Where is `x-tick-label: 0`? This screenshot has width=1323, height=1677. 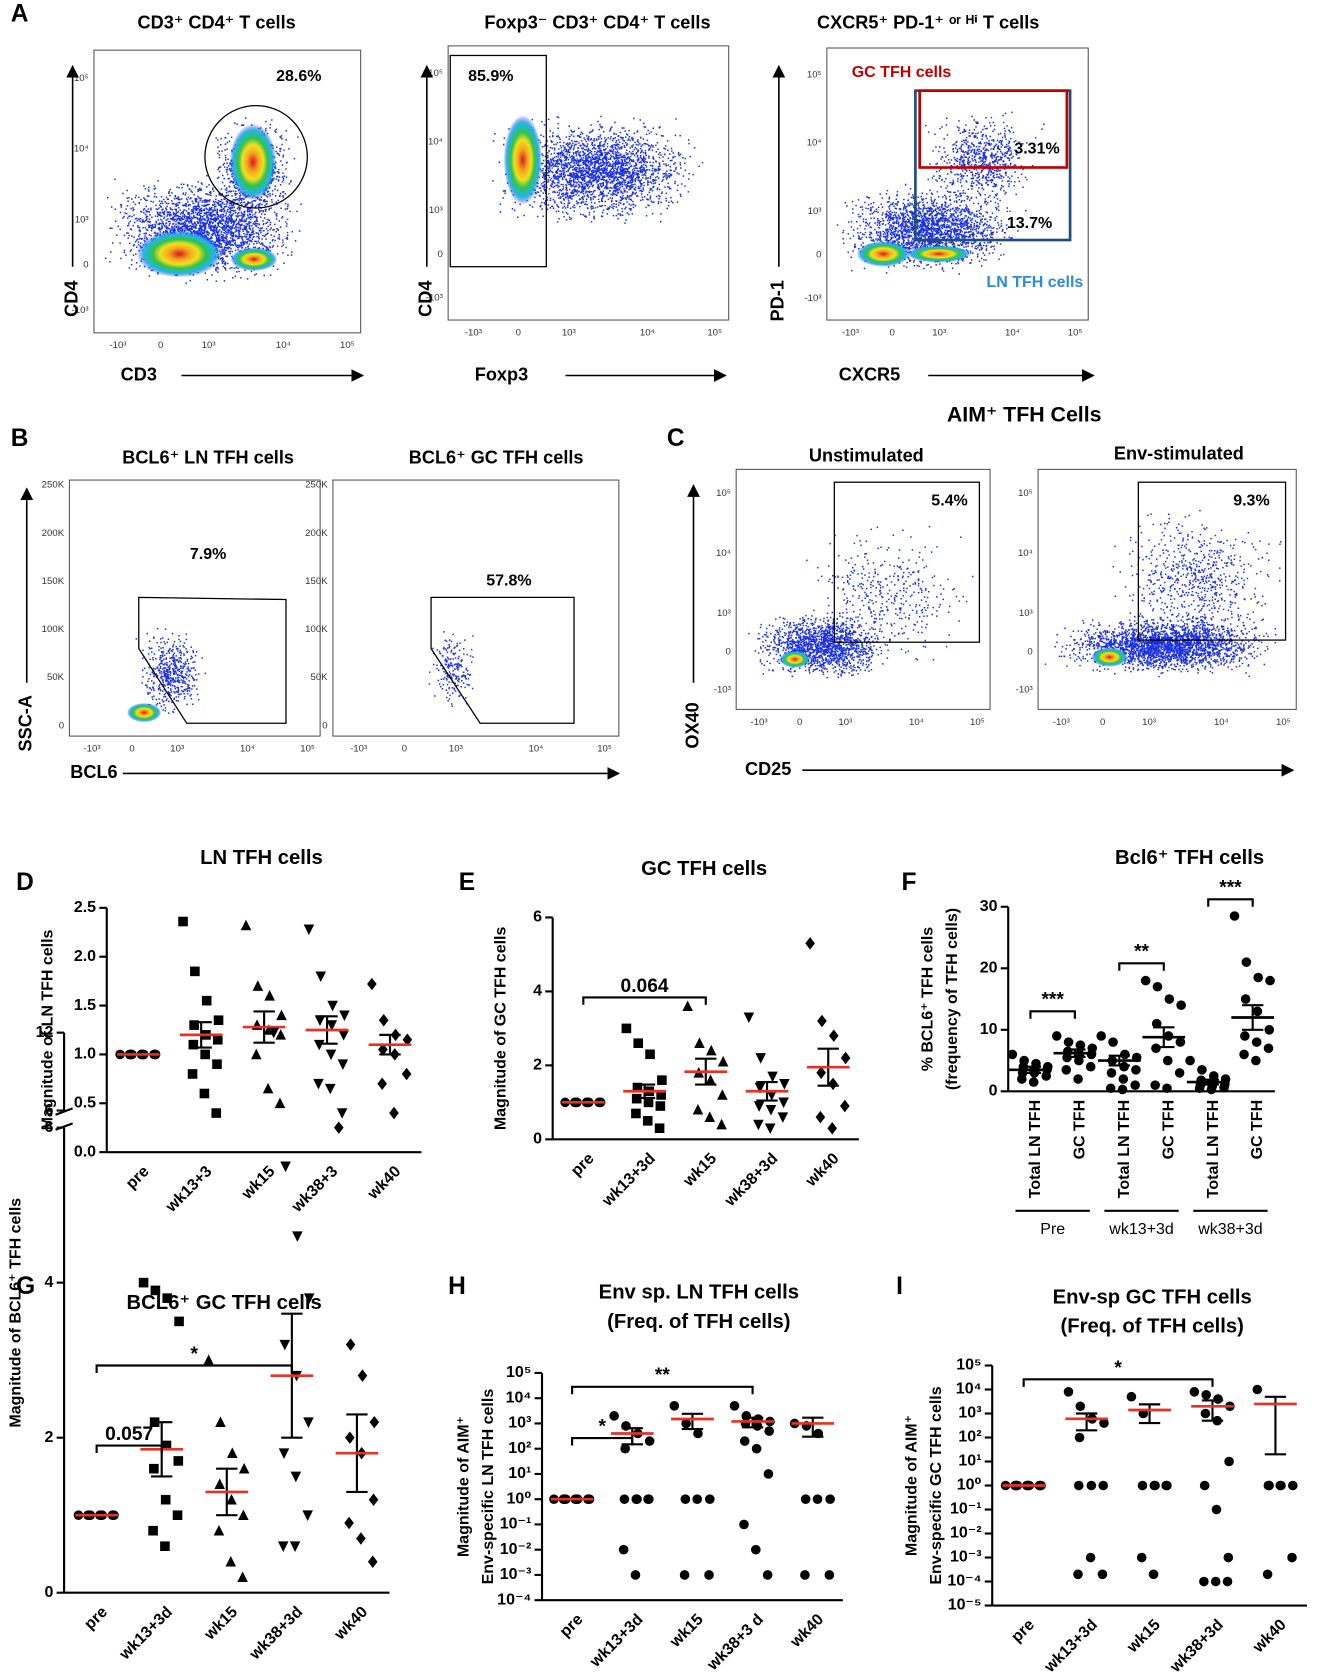
x-tick-label: 0 is located at coordinates (404, 748).